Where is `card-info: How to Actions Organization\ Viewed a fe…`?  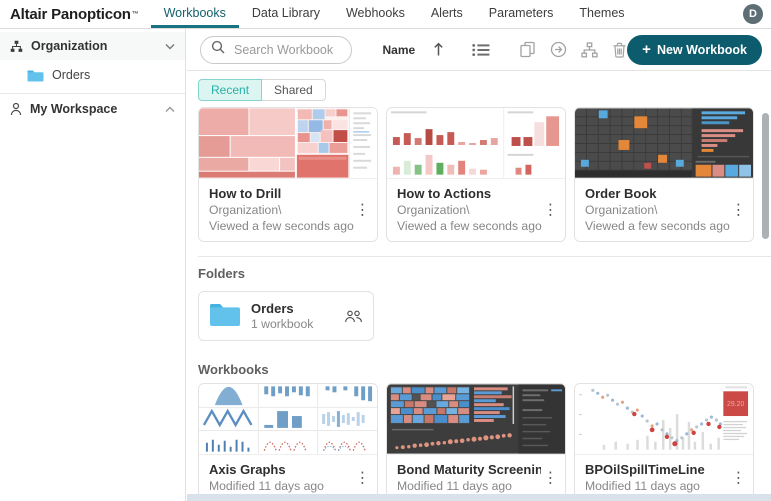 card-info: How to Actions Organization\ Viewed a fe… is located at coordinates (476, 210).